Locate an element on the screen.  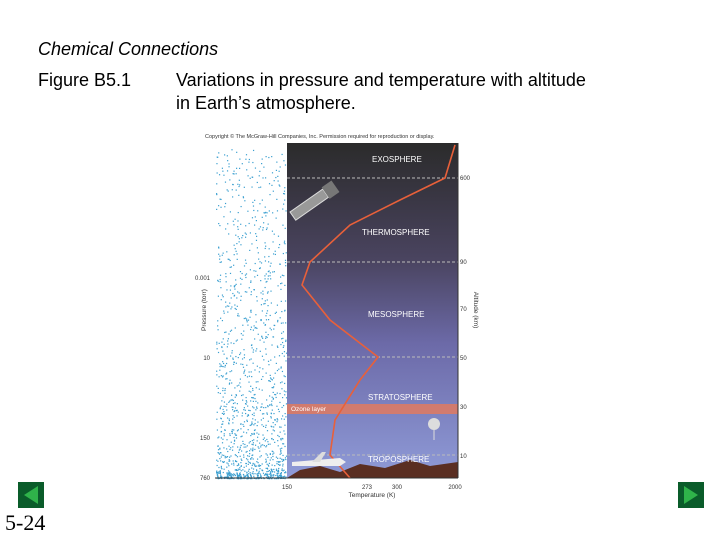
prev-button is located at coordinates (31, 495).